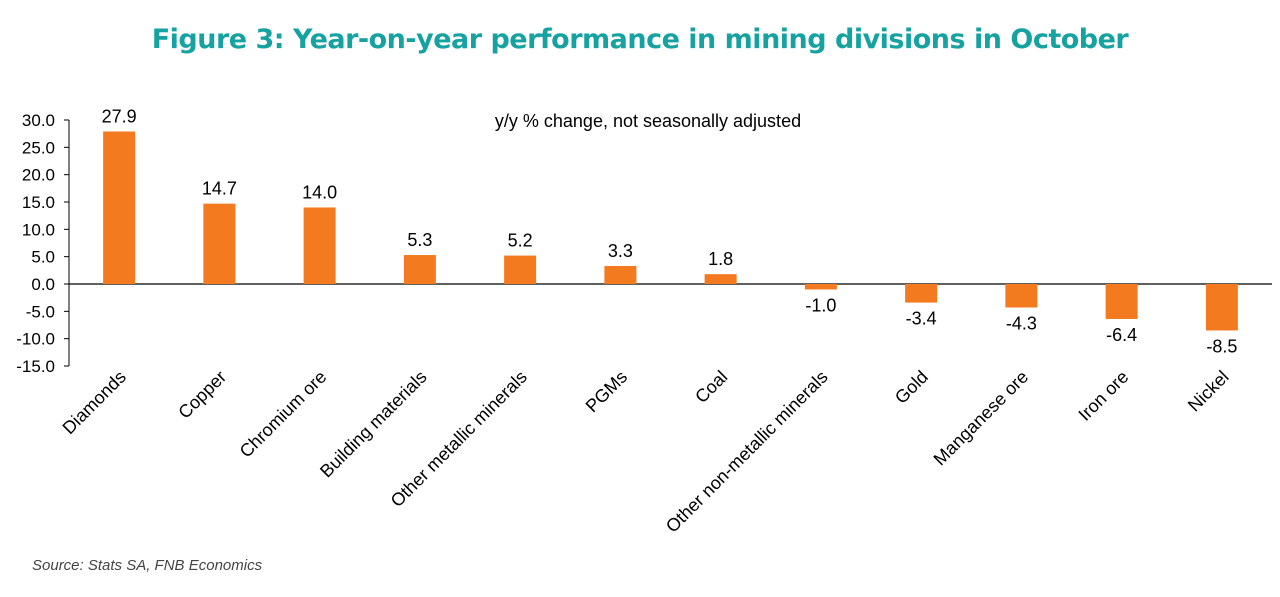 The width and height of the screenshot is (1280, 597). What do you see at coordinates (820, 305) in the screenshot?
I see `data-label: -1.0` at bounding box center [820, 305].